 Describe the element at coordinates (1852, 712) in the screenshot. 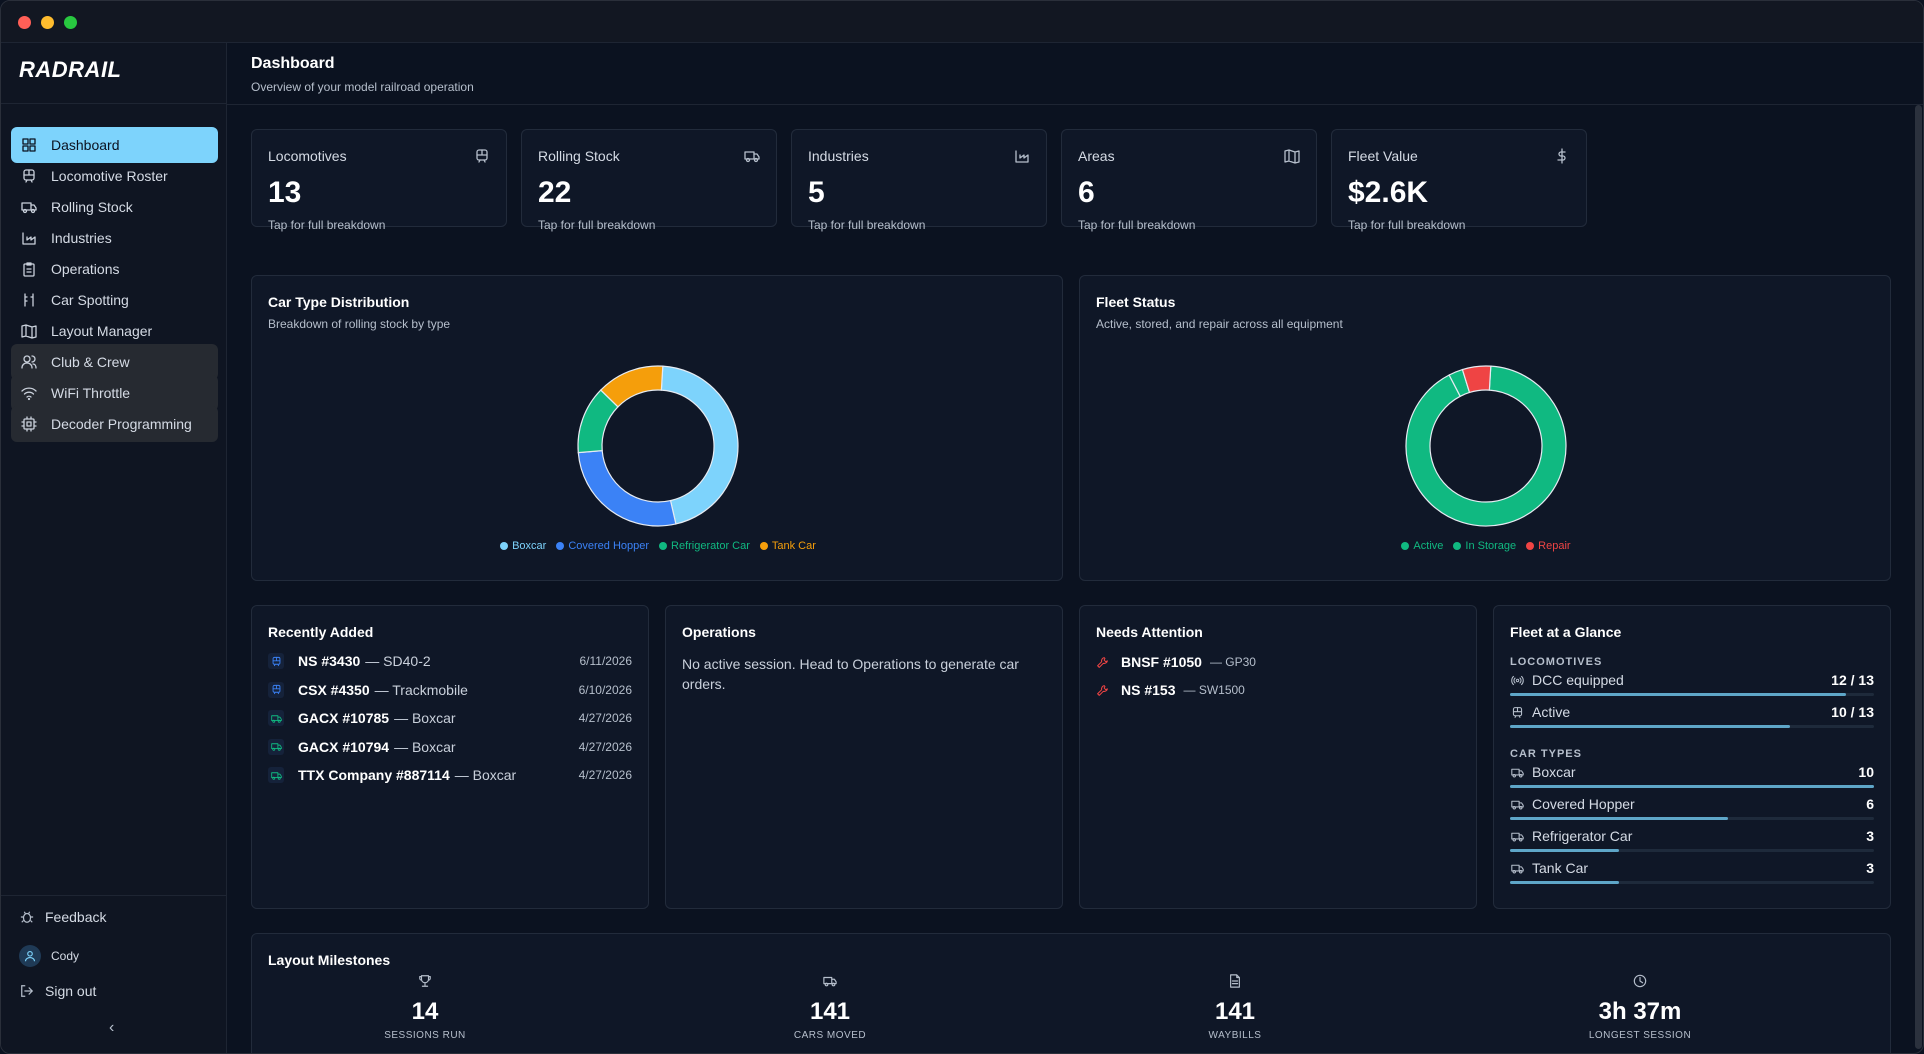

I see `fleet-stat-value: 10 / 13` at that location.